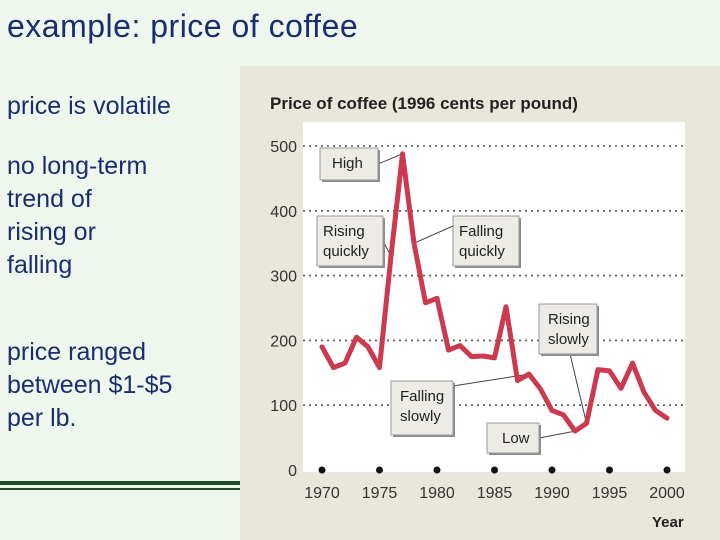 The width and height of the screenshot is (720, 540). What do you see at coordinates (89, 106) in the screenshot?
I see `bullet-volatile: price is volatile` at bounding box center [89, 106].